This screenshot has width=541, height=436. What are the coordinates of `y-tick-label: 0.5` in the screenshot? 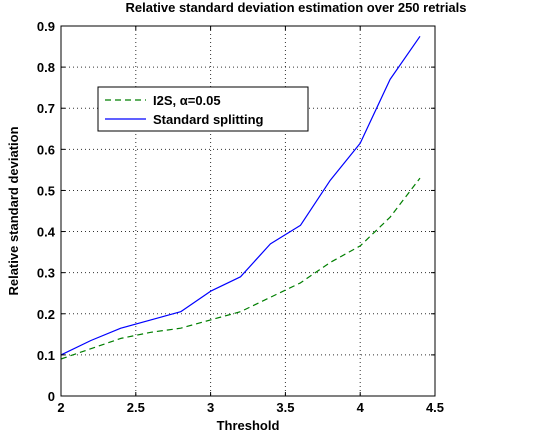 It's located at (46, 190).